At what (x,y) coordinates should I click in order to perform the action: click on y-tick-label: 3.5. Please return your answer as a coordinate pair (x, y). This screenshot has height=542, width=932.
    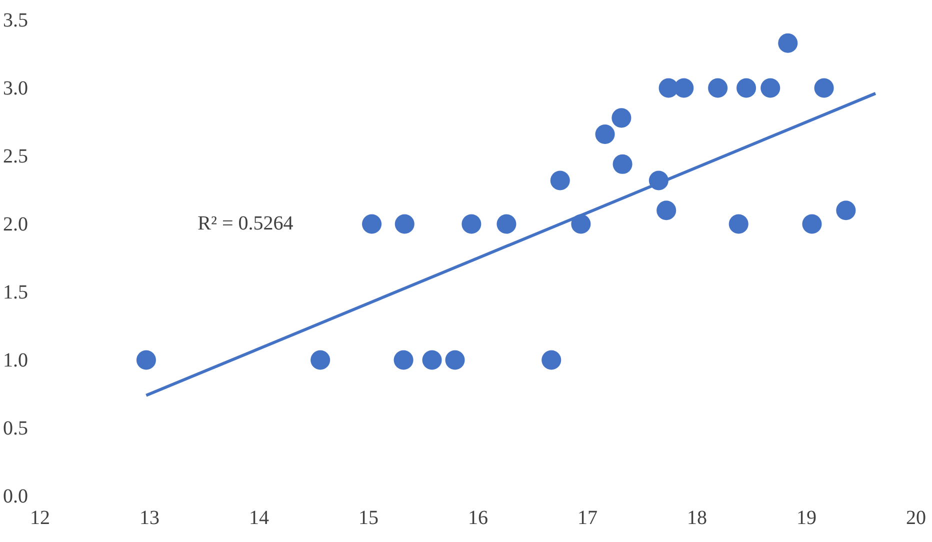
    Looking at the image, I should click on (15, 20).